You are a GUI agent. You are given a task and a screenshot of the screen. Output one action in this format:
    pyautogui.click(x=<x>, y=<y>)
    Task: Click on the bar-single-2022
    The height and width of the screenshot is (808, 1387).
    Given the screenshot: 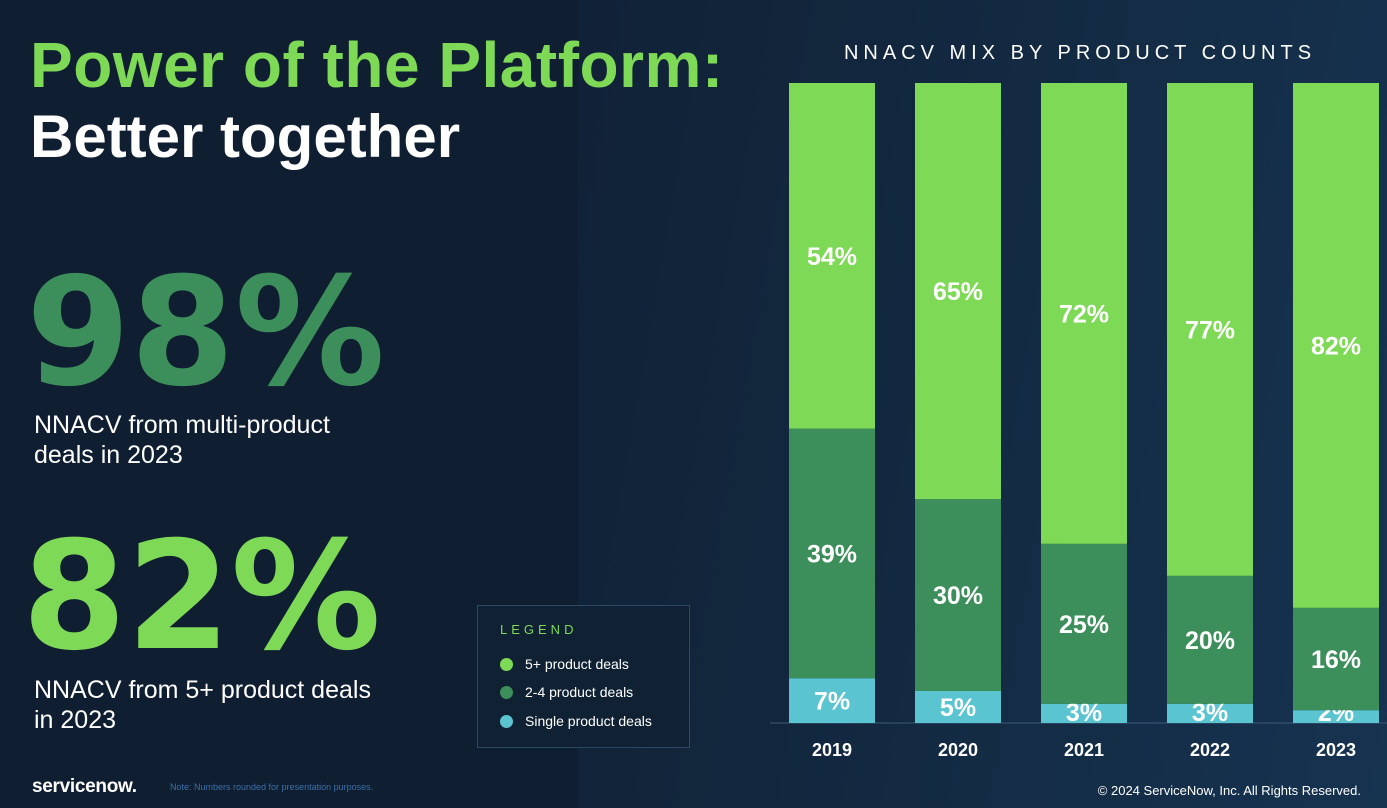 What is the action you would take?
    pyautogui.click(x=1210, y=713)
    